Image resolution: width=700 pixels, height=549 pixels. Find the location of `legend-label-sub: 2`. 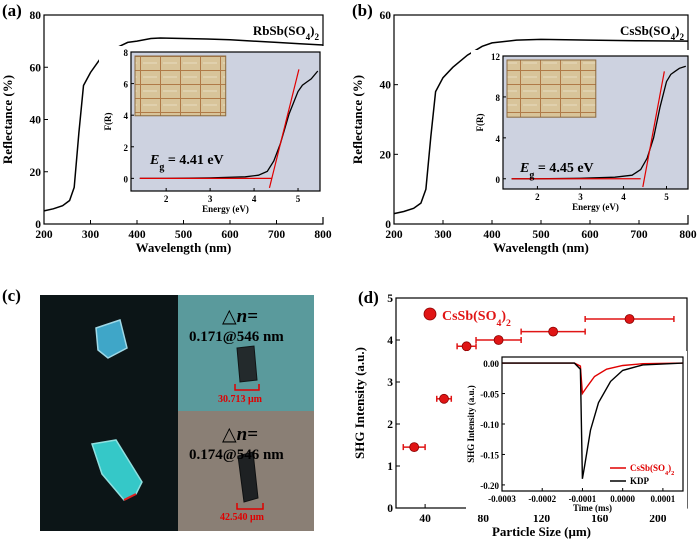

legend-label-sub: 2 is located at coordinates (508, 323).